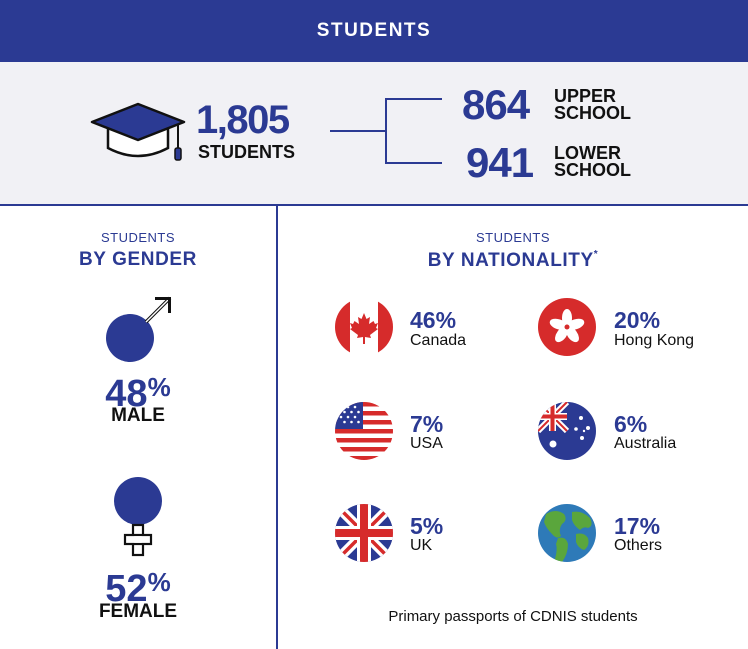 The height and width of the screenshot is (649, 748). What do you see at coordinates (374, 205) in the screenshot?
I see `section-divider` at bounding box center [374, 205].